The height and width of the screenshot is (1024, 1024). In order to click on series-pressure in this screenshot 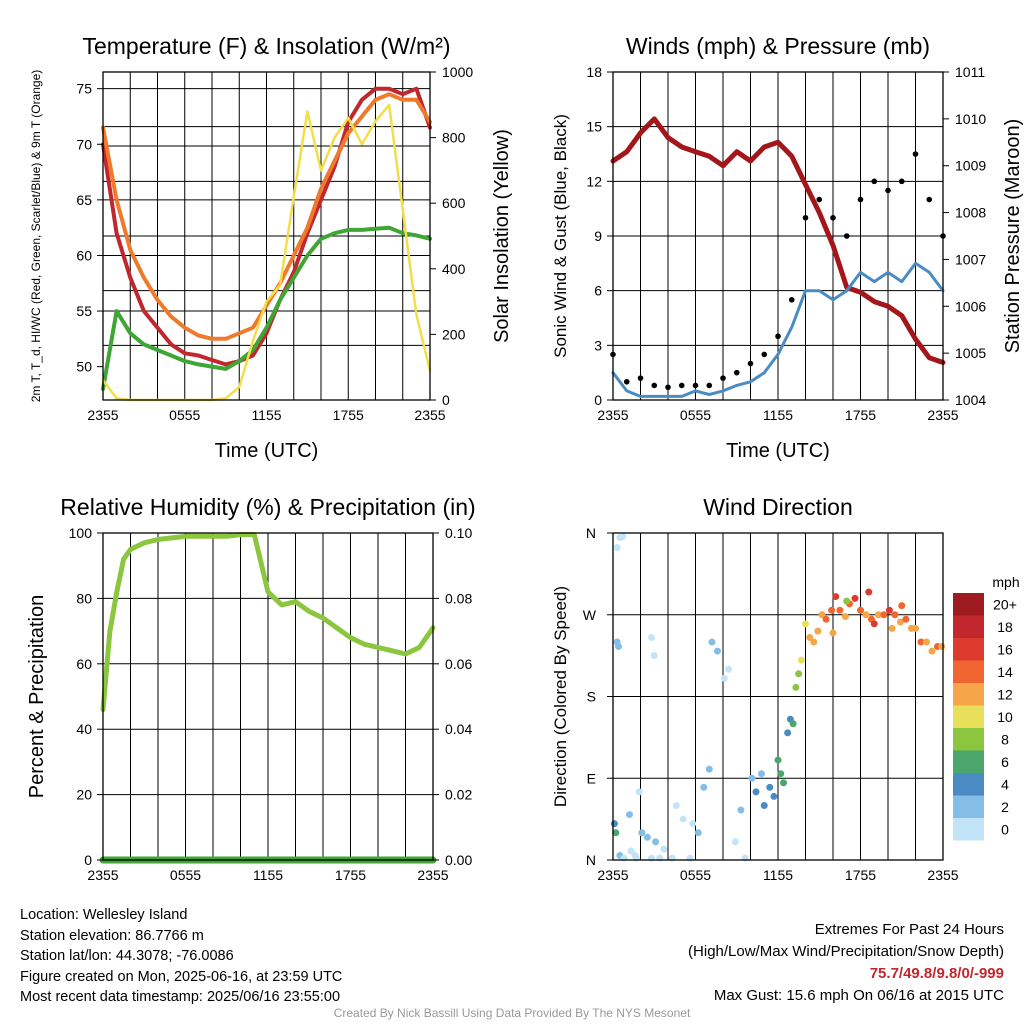, I will do `click(778, 240)`.